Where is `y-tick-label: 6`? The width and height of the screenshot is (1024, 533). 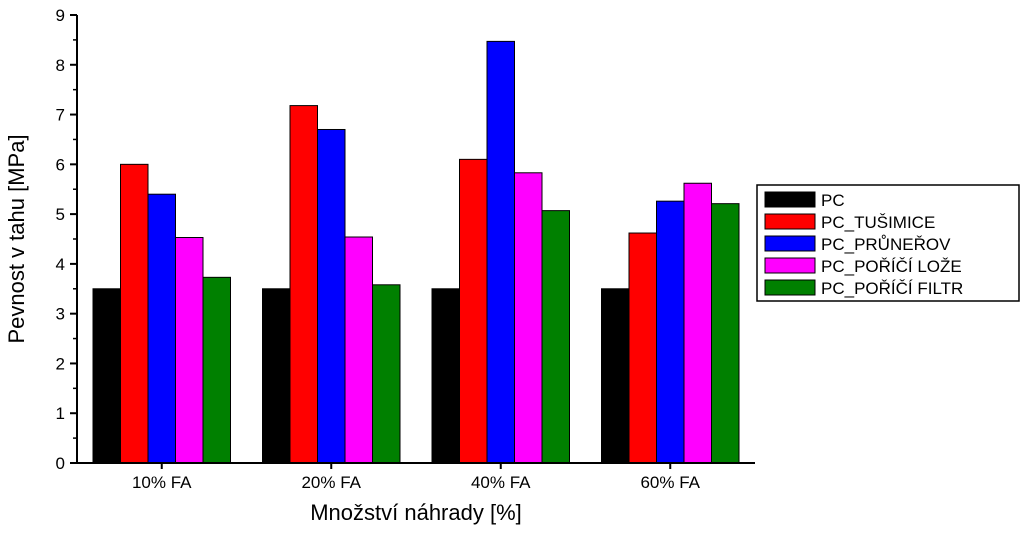
y-tick-label: 6 is located at coordinates (60, 164).